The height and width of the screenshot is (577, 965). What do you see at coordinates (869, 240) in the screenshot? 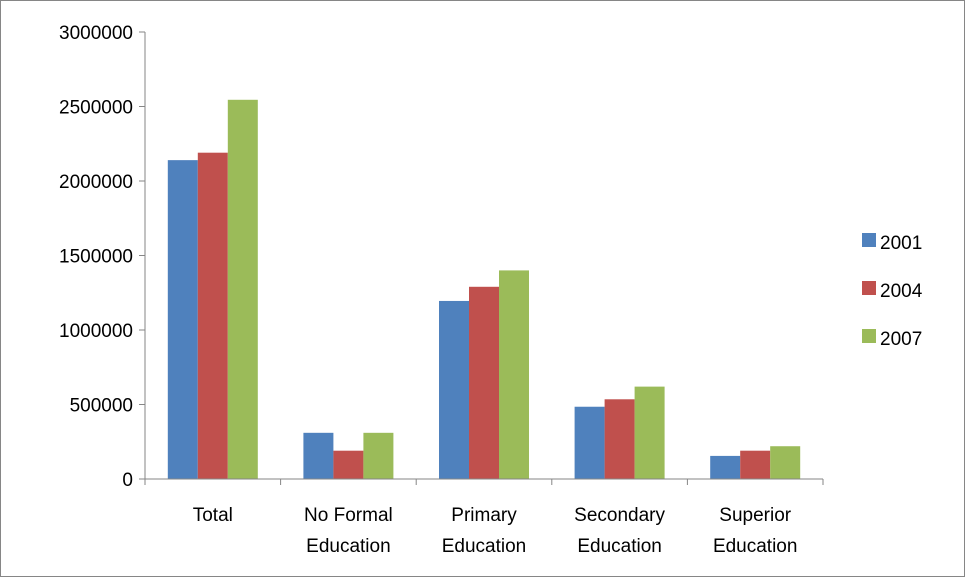
I see `legend-swatch-2001` at bounding box center [869, 240].